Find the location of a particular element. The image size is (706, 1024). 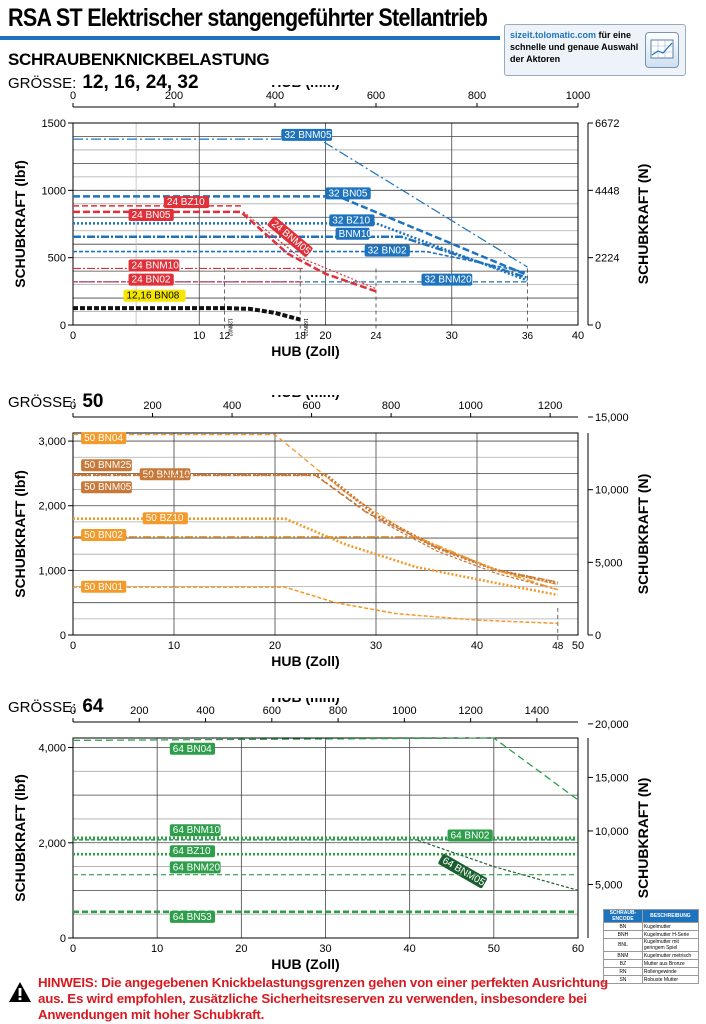

series-label: 50 BN04 is located at coordinates (104, 438).